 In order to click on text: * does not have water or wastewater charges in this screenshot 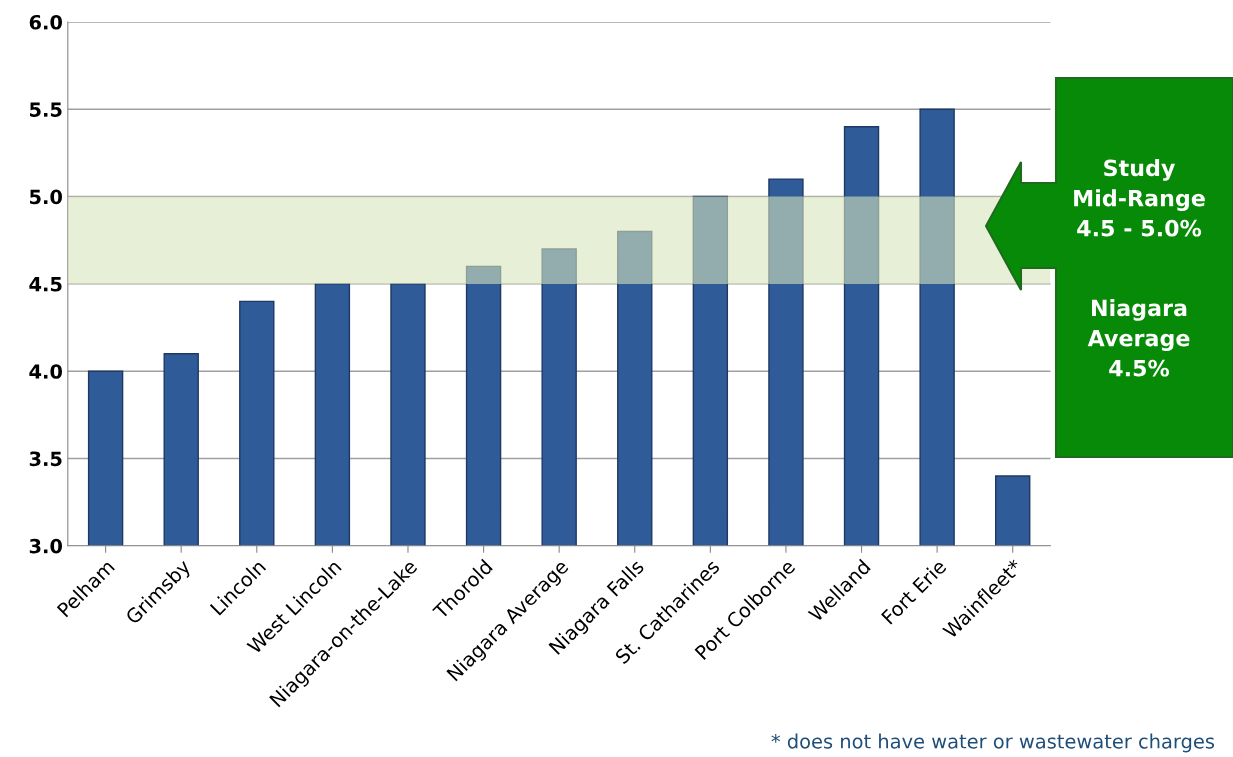, I will do `click(993, 743)`.